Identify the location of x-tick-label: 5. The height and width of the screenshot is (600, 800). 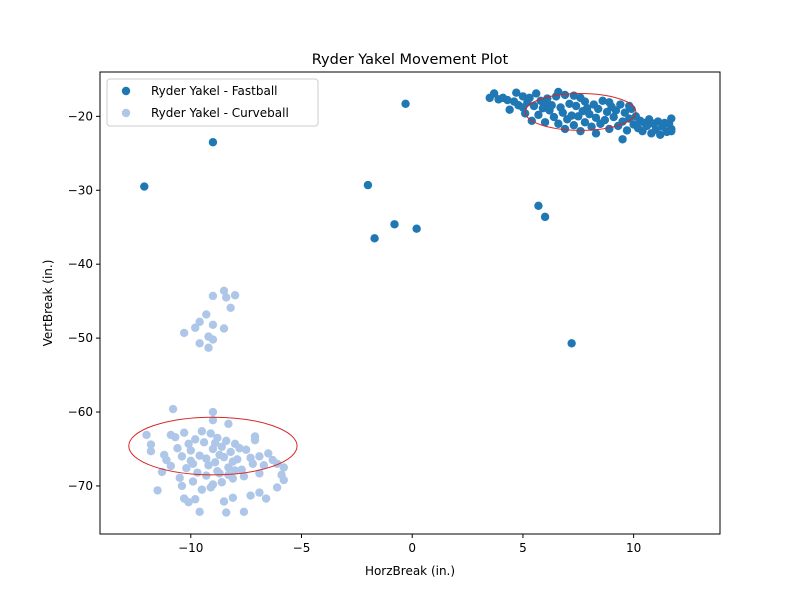
(523, 548).